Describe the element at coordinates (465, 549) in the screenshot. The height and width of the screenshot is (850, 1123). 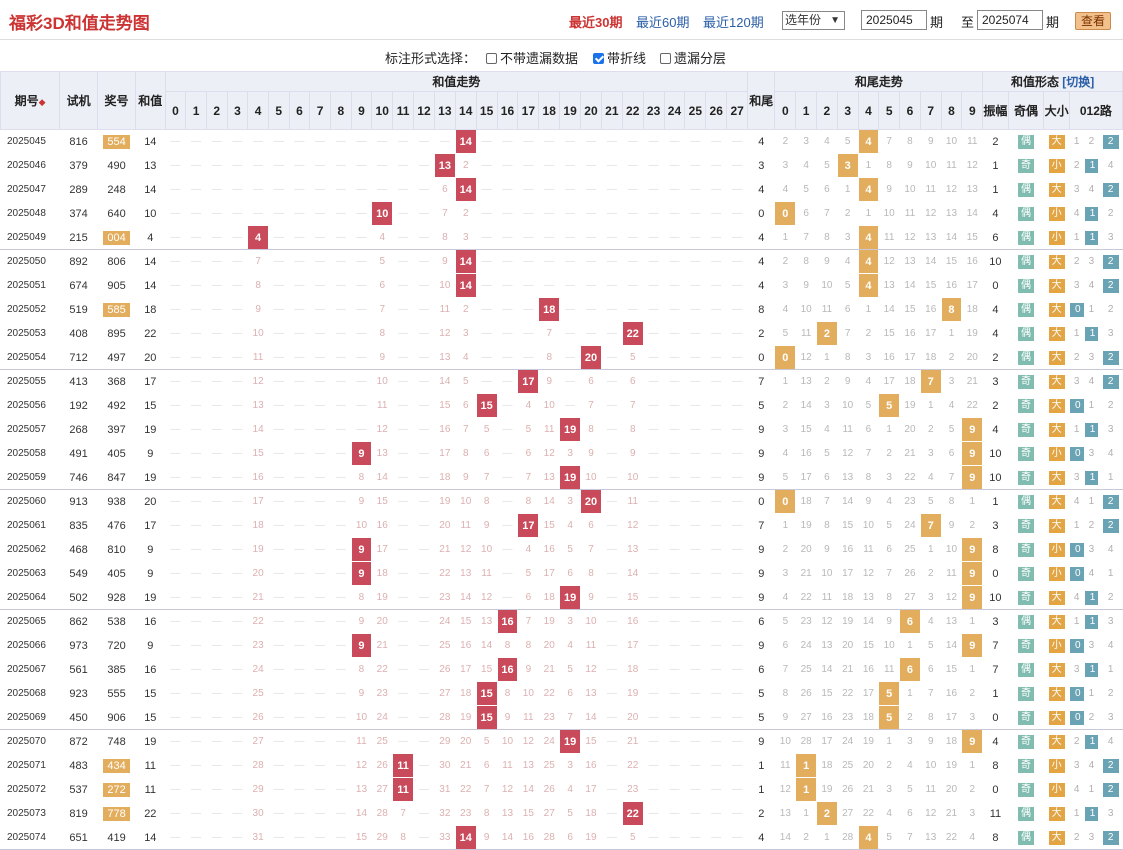
I see `sum-miss-cell: 12` at that location.